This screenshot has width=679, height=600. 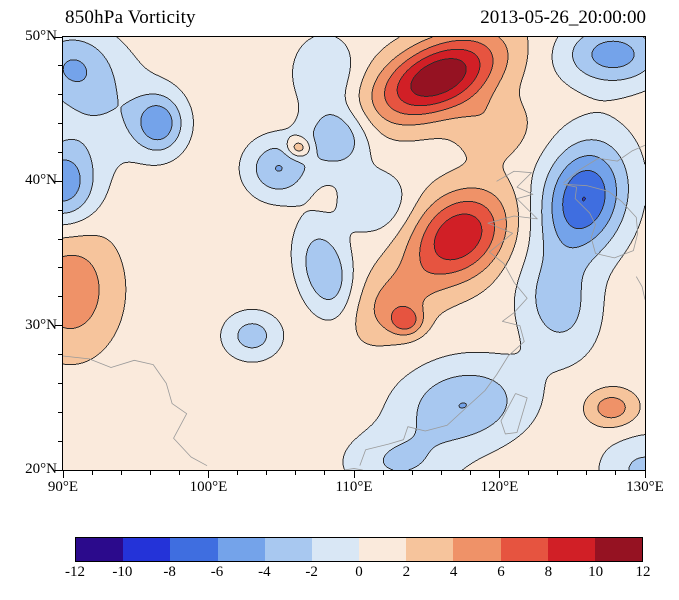 What do you see at coordinates (41, 36) in the screenshot?
I see `y-axis-tick-label: 50°N` at bounding box center [41, 36].